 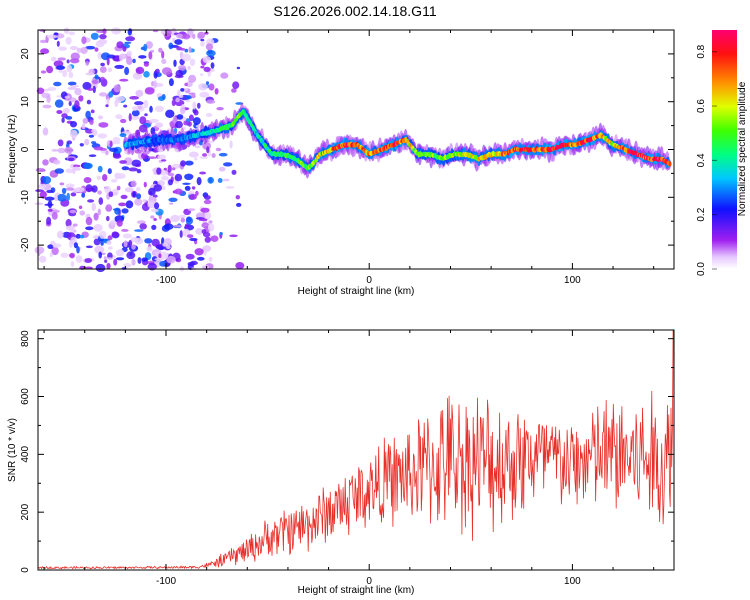 I want to click on spectrogram-y-label: Frequency (Hz), so click(x=12, y=149).